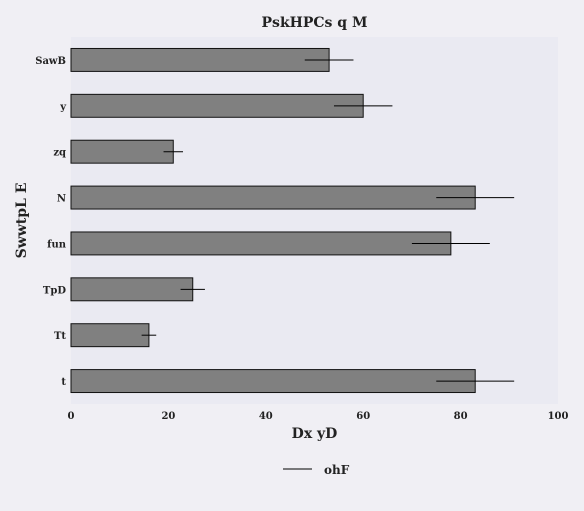  I want to click on bar-y, so click(217, 105).